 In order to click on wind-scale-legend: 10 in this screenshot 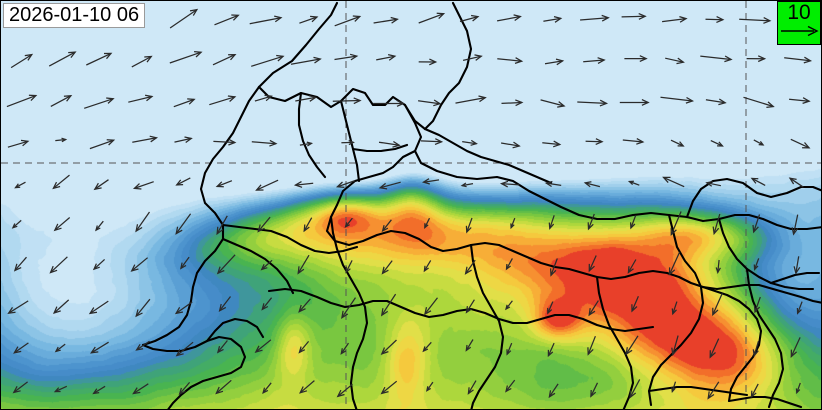, I will do `click(799, 23)`.